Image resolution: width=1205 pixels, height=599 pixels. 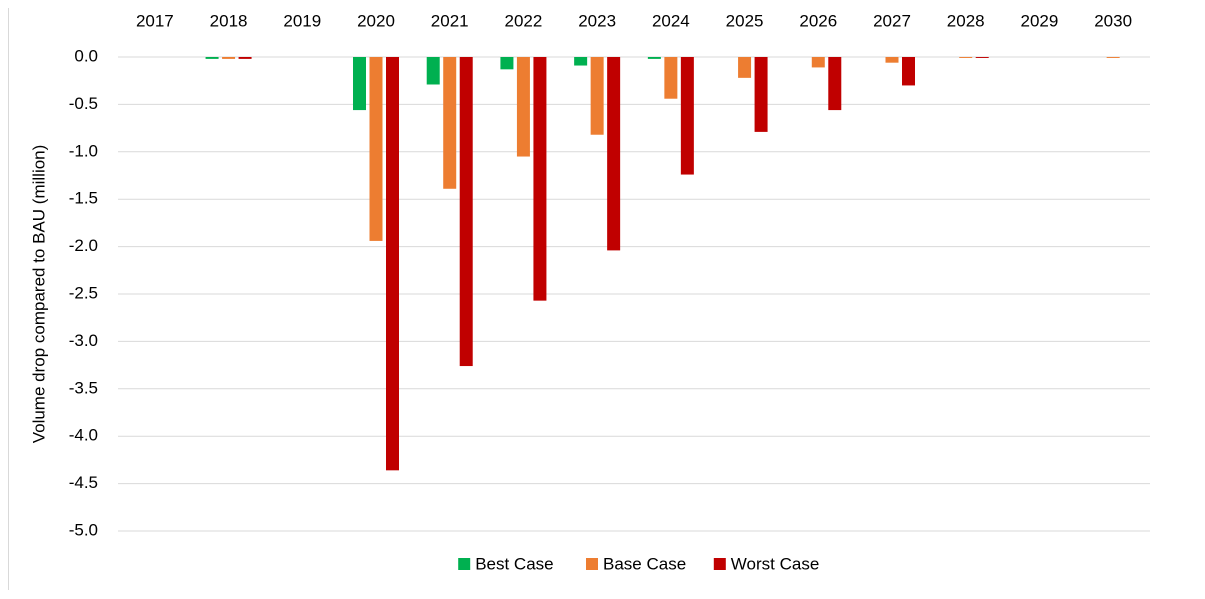 What do you see at coordinates (83, 482) in the screenshot?
I see `y-tick-label: -4.5` at bounding box center [83, 482].